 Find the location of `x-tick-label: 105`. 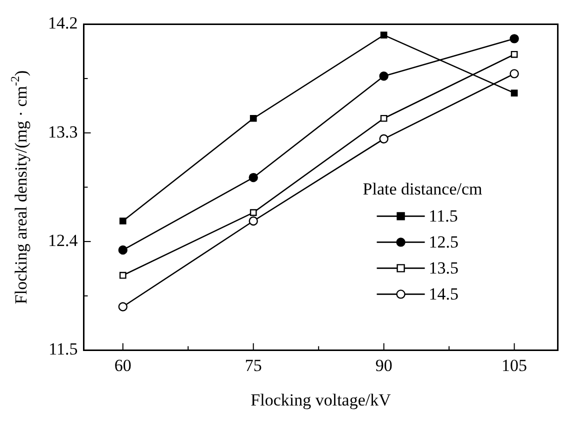

x-tick-label: 105 is located at coordinates (515, 365).